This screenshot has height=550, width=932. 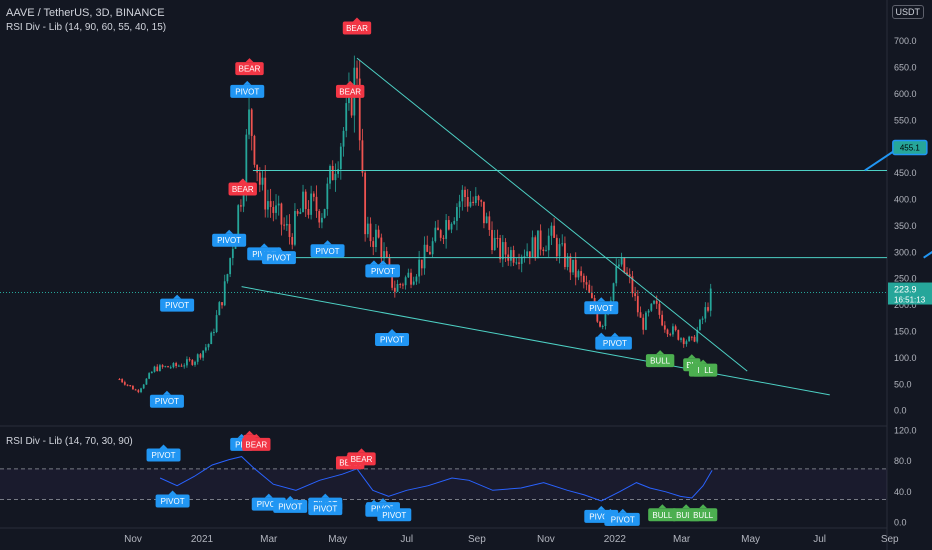 What do you see at coordinates (256, 444) in the screenshot?
I see `rsi-bear-label-text: BEAR` at bounding box center [256, 444].